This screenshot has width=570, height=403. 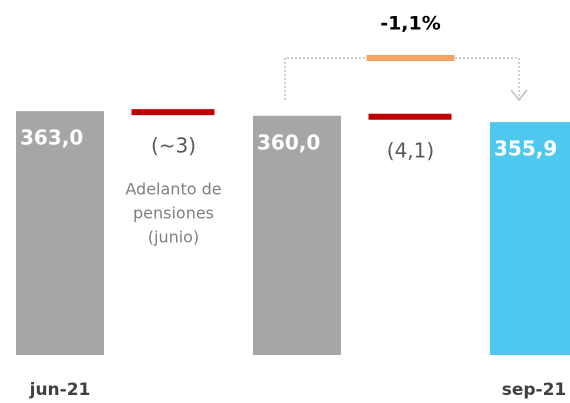 I want to click on bracket-arrow, so click(x=519, y=95).